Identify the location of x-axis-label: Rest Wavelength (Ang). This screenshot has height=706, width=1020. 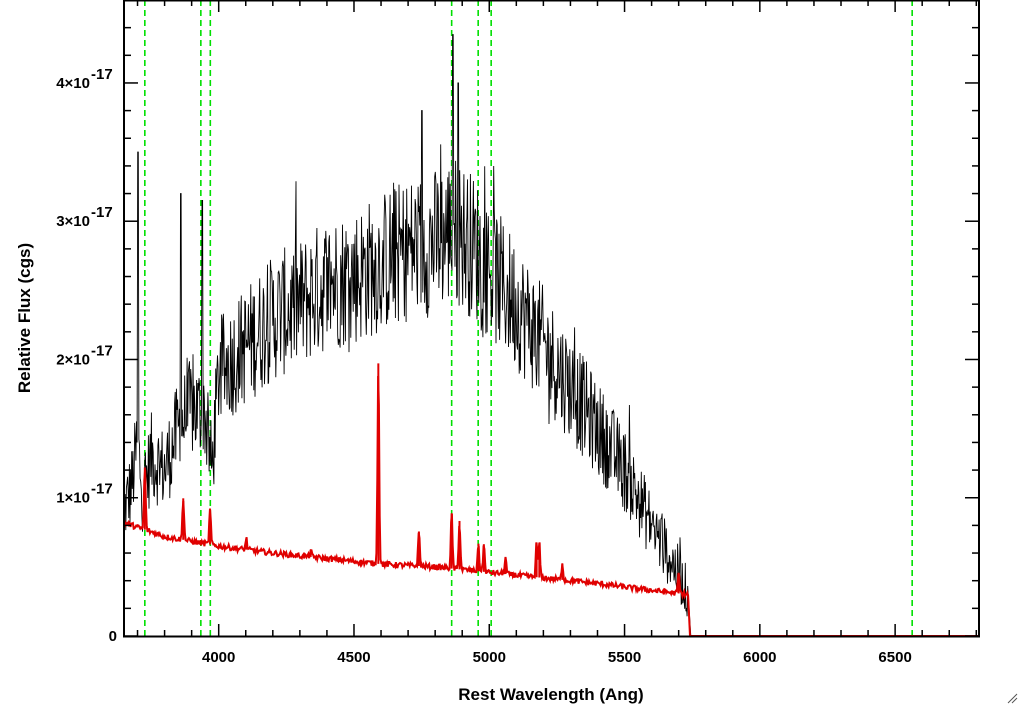
(550, 694).